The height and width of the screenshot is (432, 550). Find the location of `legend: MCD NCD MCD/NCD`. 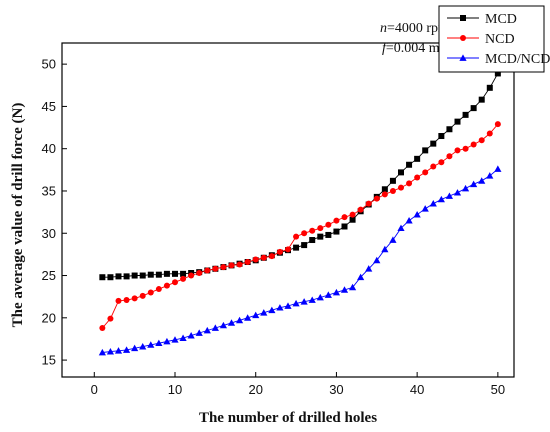

legend: MCD NCD MCD/NCD is located at coordinates (494, 39).